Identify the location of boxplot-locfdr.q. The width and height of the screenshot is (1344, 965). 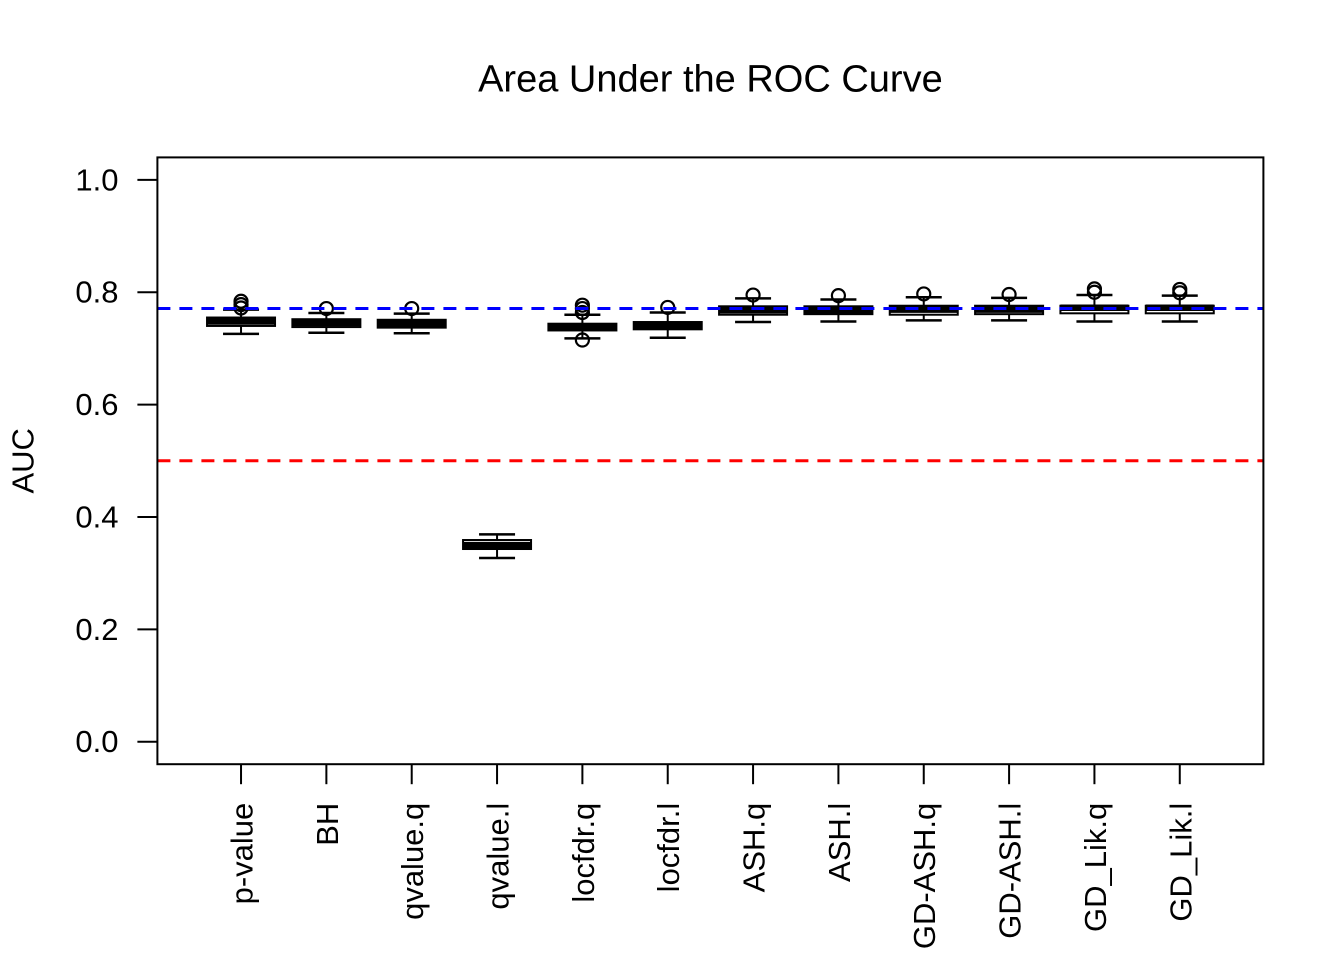
(582, 322).